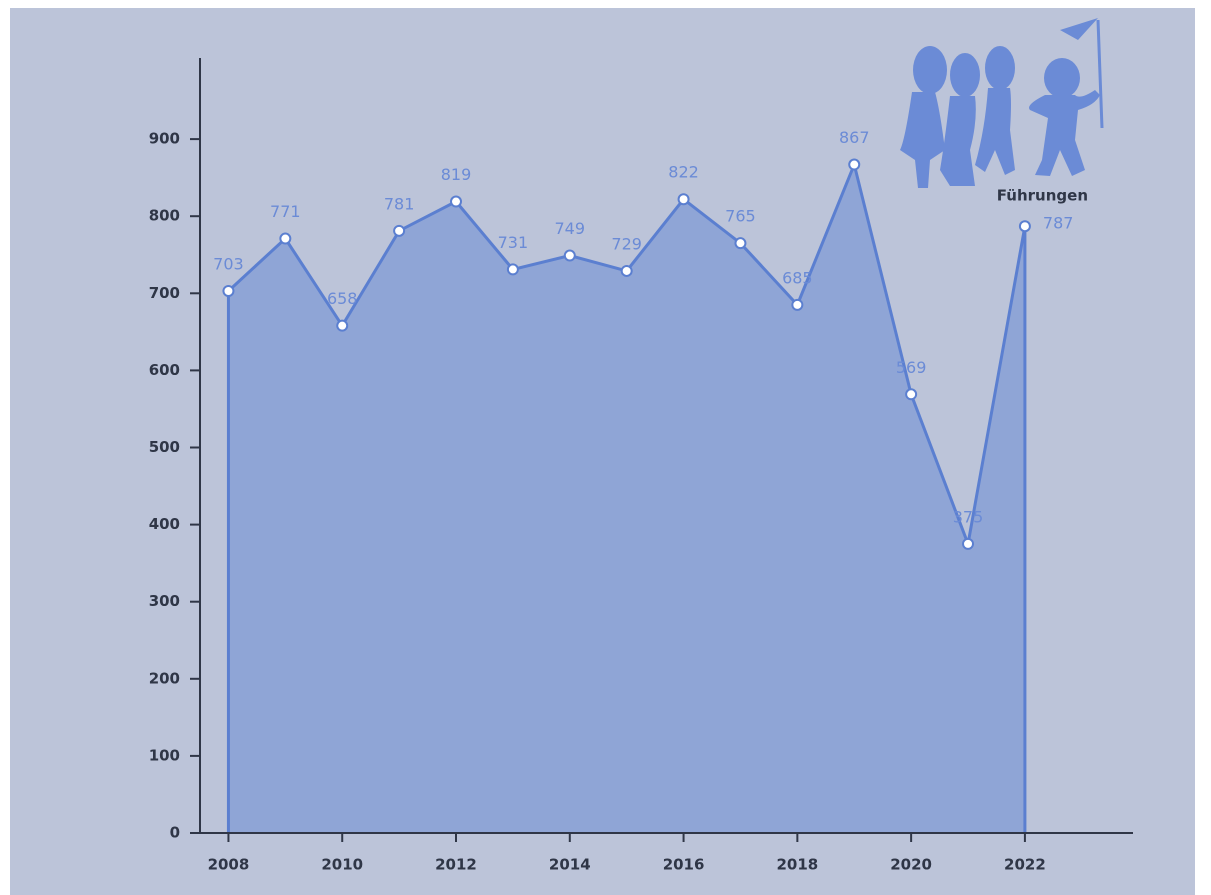  Describe the element at coordinates (164, 139) in the screenshot. I see `y-tick-label: 900` at that location.